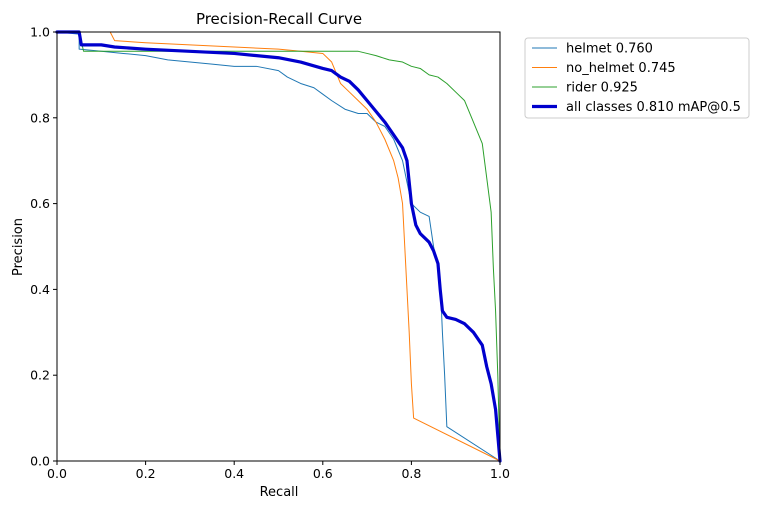  I want to click on legend-label-1: no_helmet 0.745, so click(621, 68).